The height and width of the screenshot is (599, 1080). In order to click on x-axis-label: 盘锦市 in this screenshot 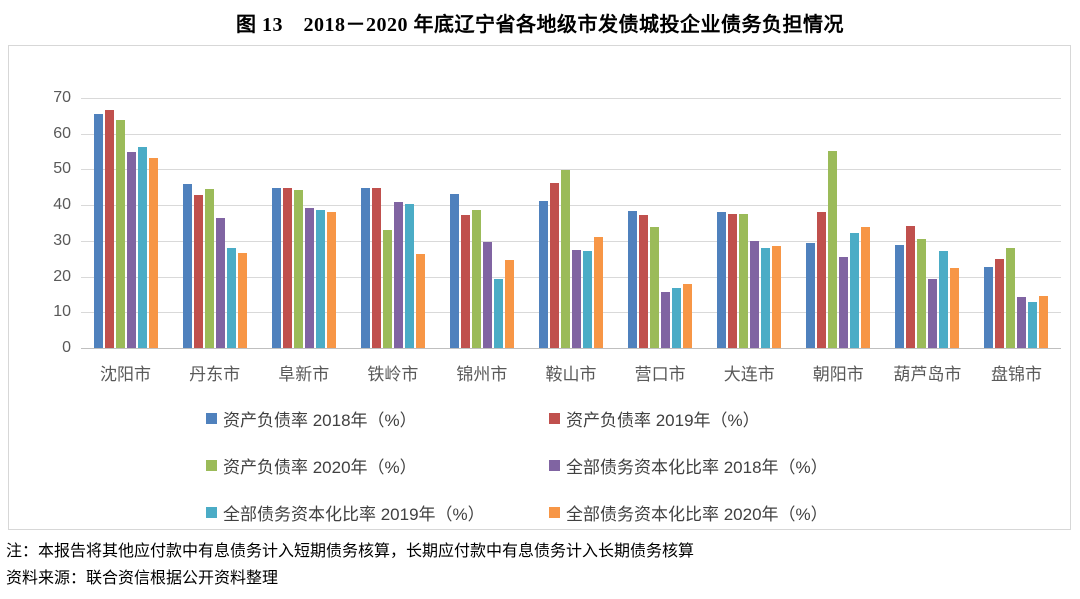, I will do `click(1016, 374)`.